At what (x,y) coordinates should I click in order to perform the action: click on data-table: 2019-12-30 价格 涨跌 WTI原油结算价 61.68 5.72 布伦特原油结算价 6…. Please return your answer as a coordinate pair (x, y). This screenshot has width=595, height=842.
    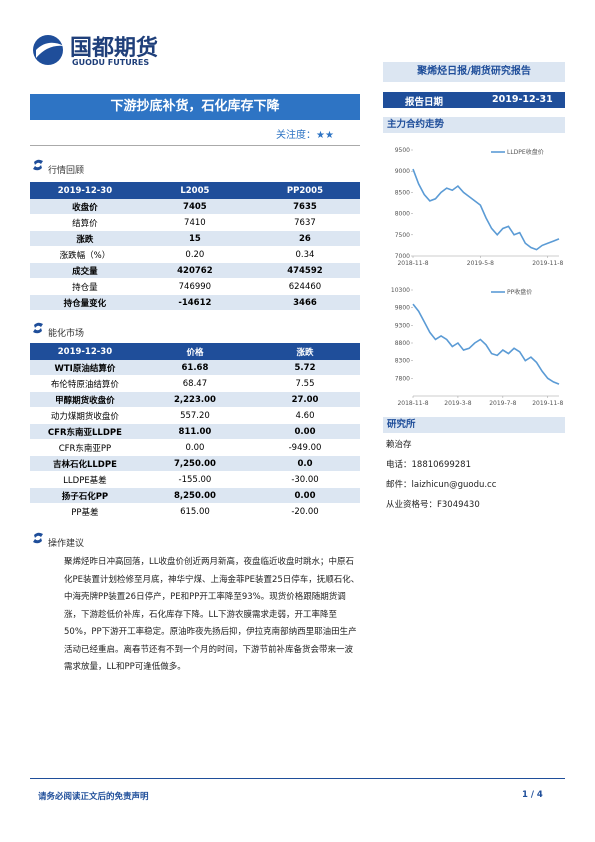
    Looking at the image, I should click on (195, 431).